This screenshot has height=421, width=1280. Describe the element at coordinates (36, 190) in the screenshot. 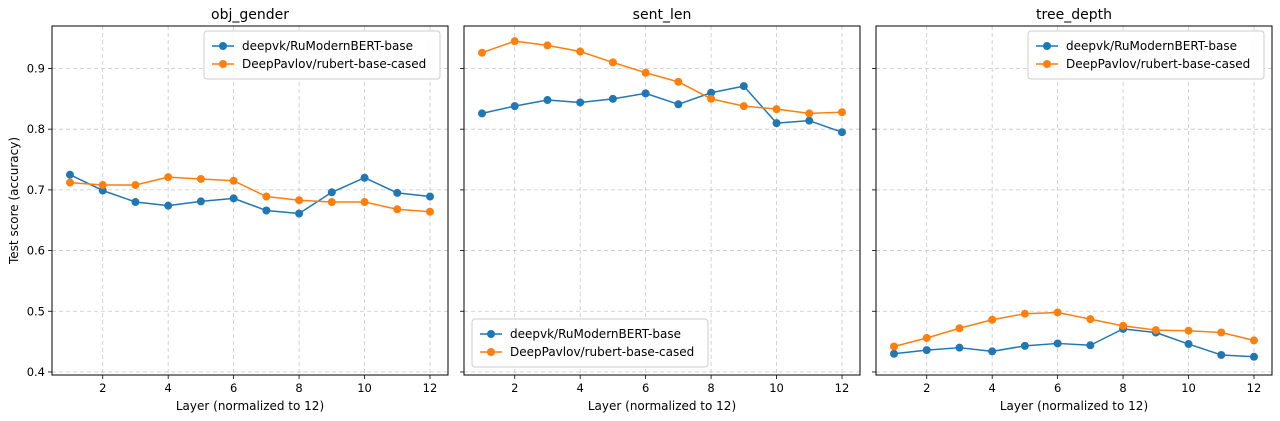

I see `y-tick-label: 0.7` at that location.